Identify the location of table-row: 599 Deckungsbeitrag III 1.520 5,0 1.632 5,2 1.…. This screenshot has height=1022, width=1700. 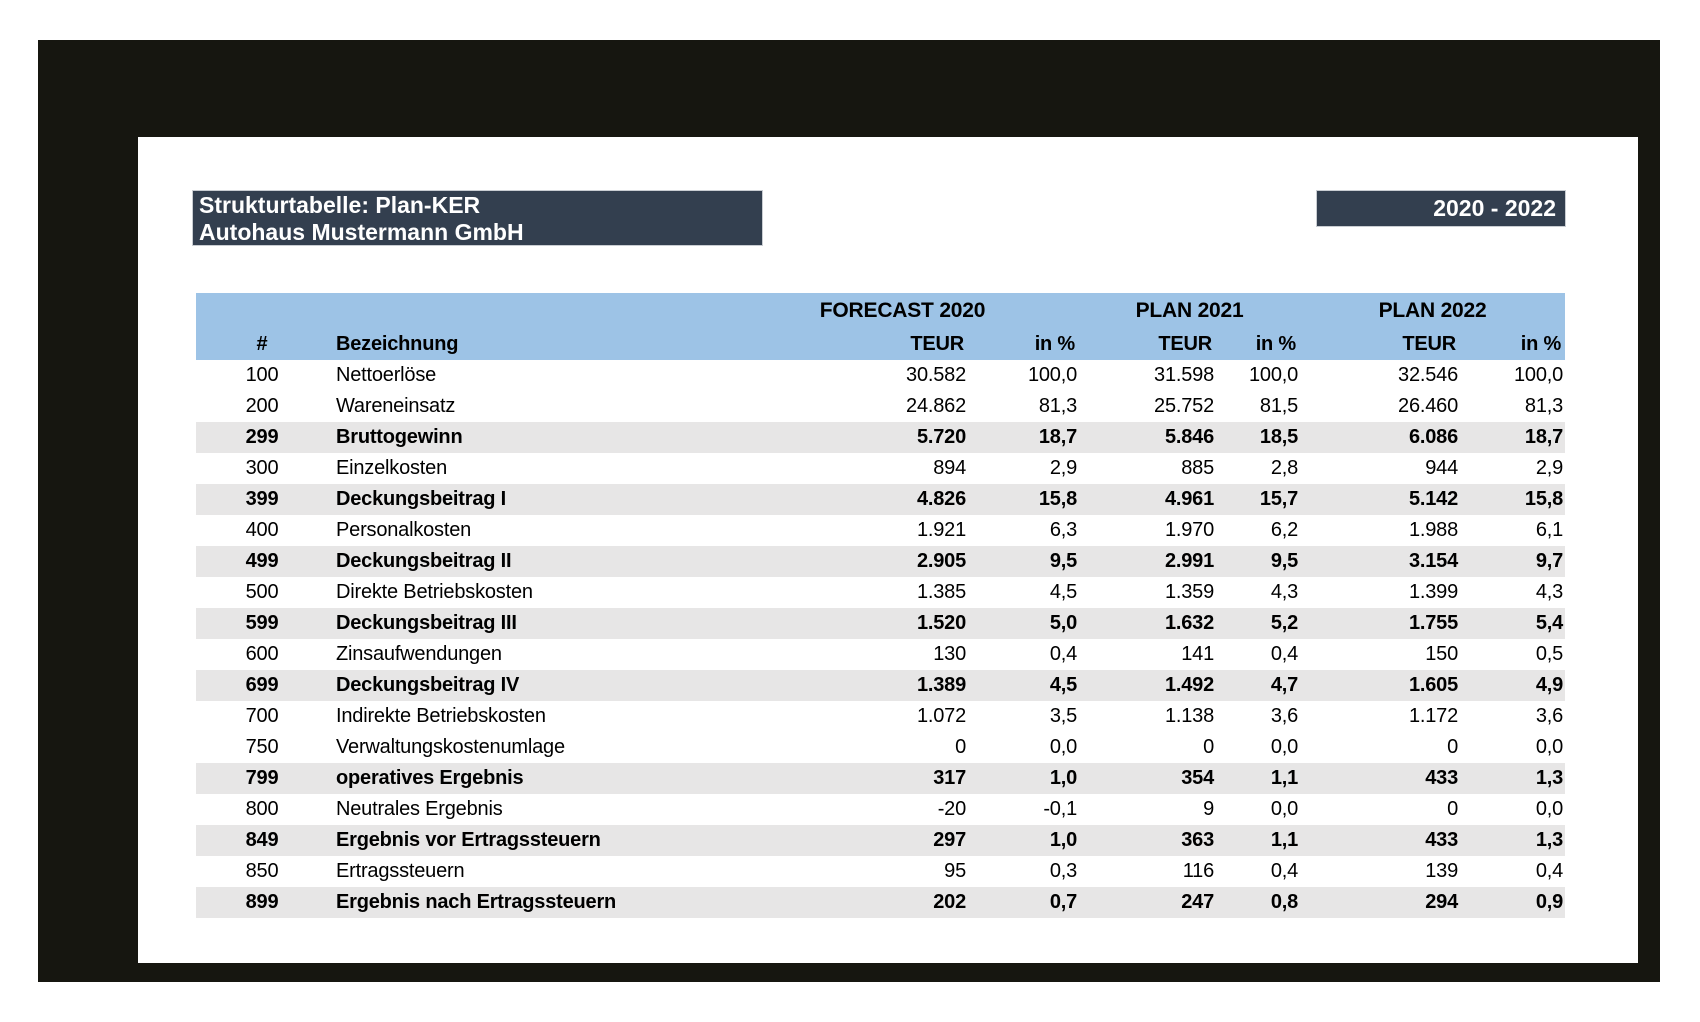
(881, 623).